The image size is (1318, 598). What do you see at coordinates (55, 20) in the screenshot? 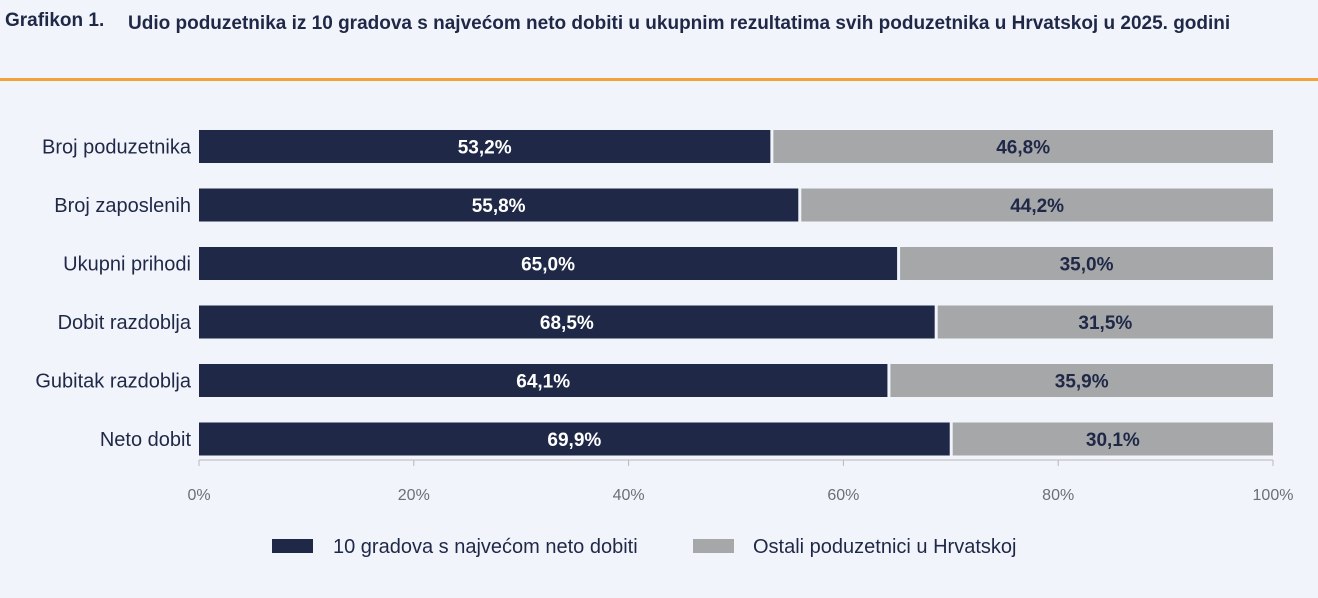
I see `chart-number: Grafikon 1.` at bounding box center [55, 20].